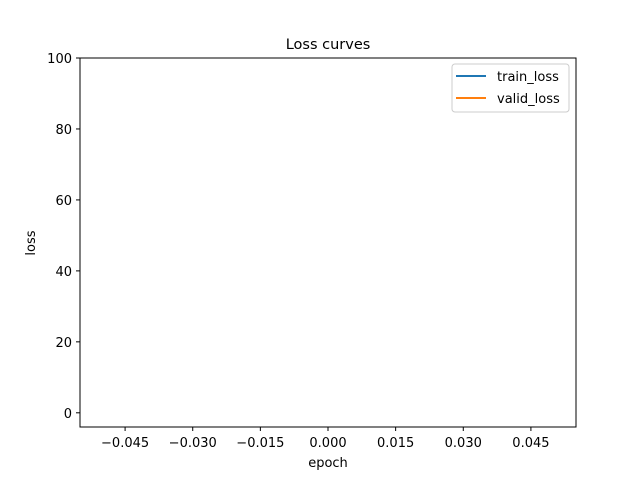  Describe the element at coordinates (528, 77) in the screenshot. I see `legend-label-train_loss: train_loss` at that location.